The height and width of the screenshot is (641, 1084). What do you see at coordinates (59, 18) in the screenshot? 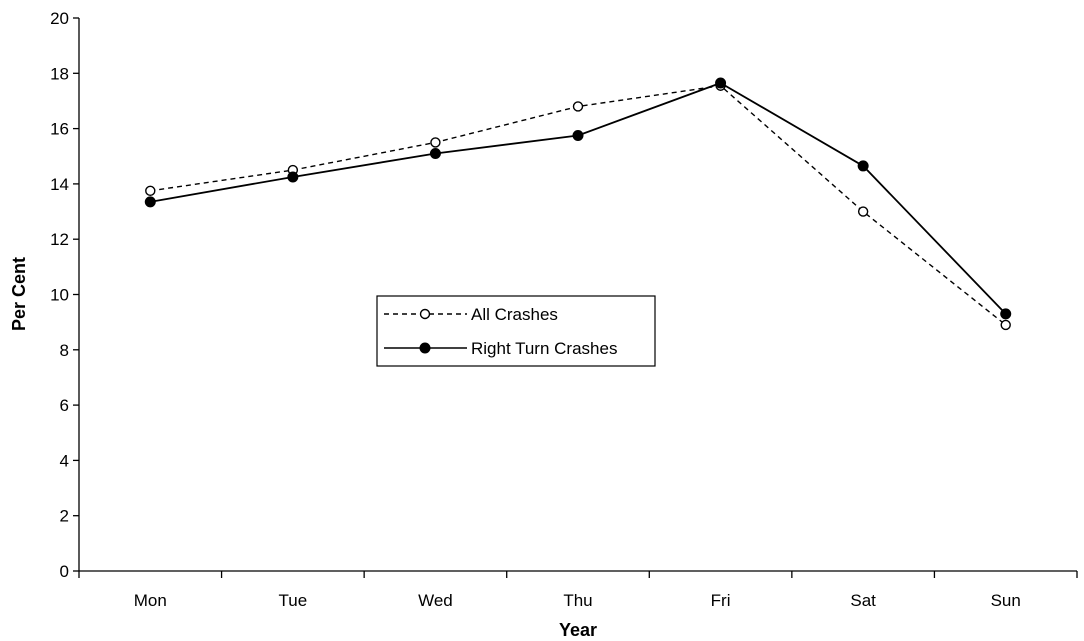
I see `y-tick-label: 20` at bounding box center [59, 18].